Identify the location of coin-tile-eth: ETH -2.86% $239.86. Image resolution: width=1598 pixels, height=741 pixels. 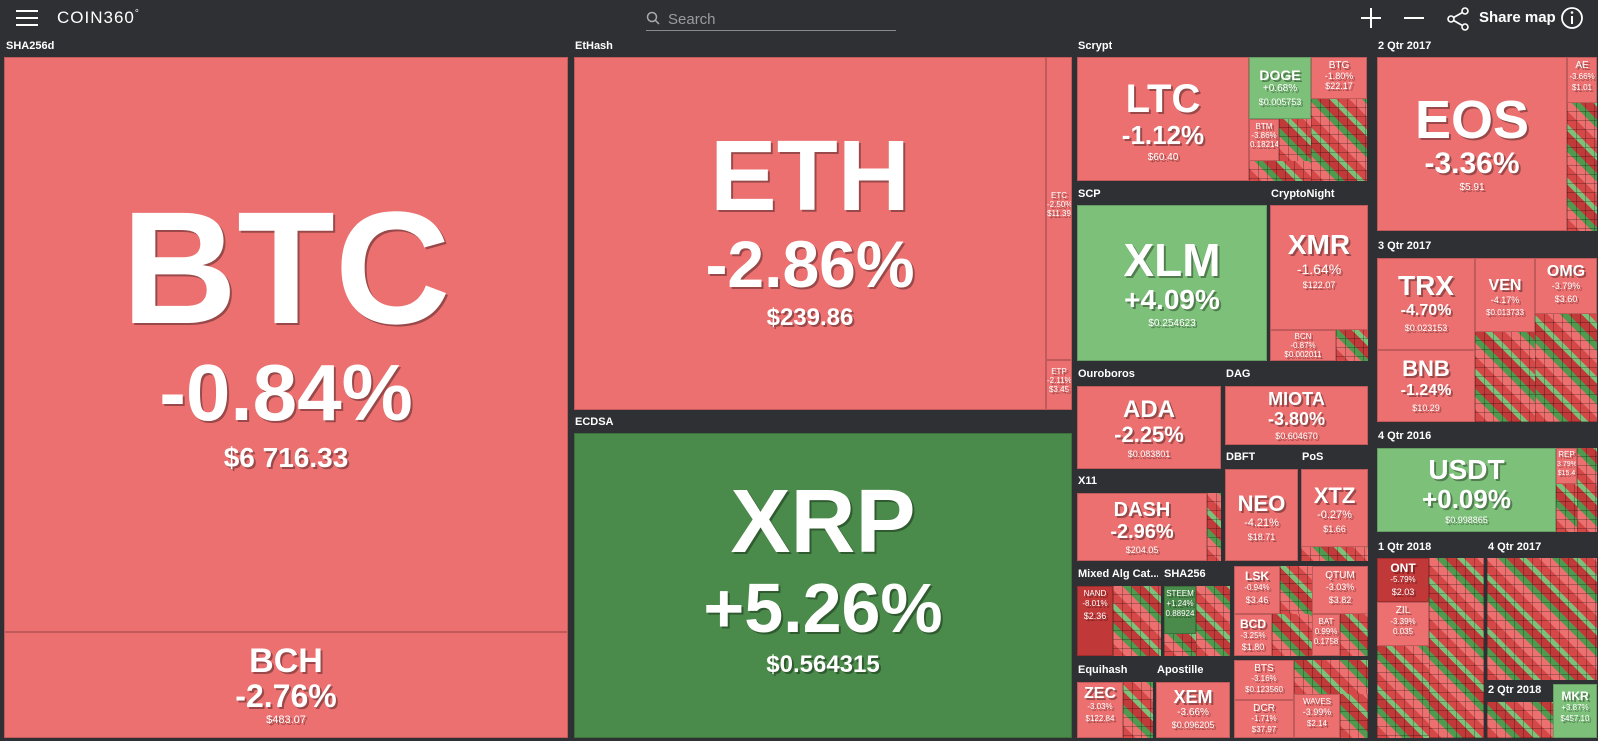
(810, 233).